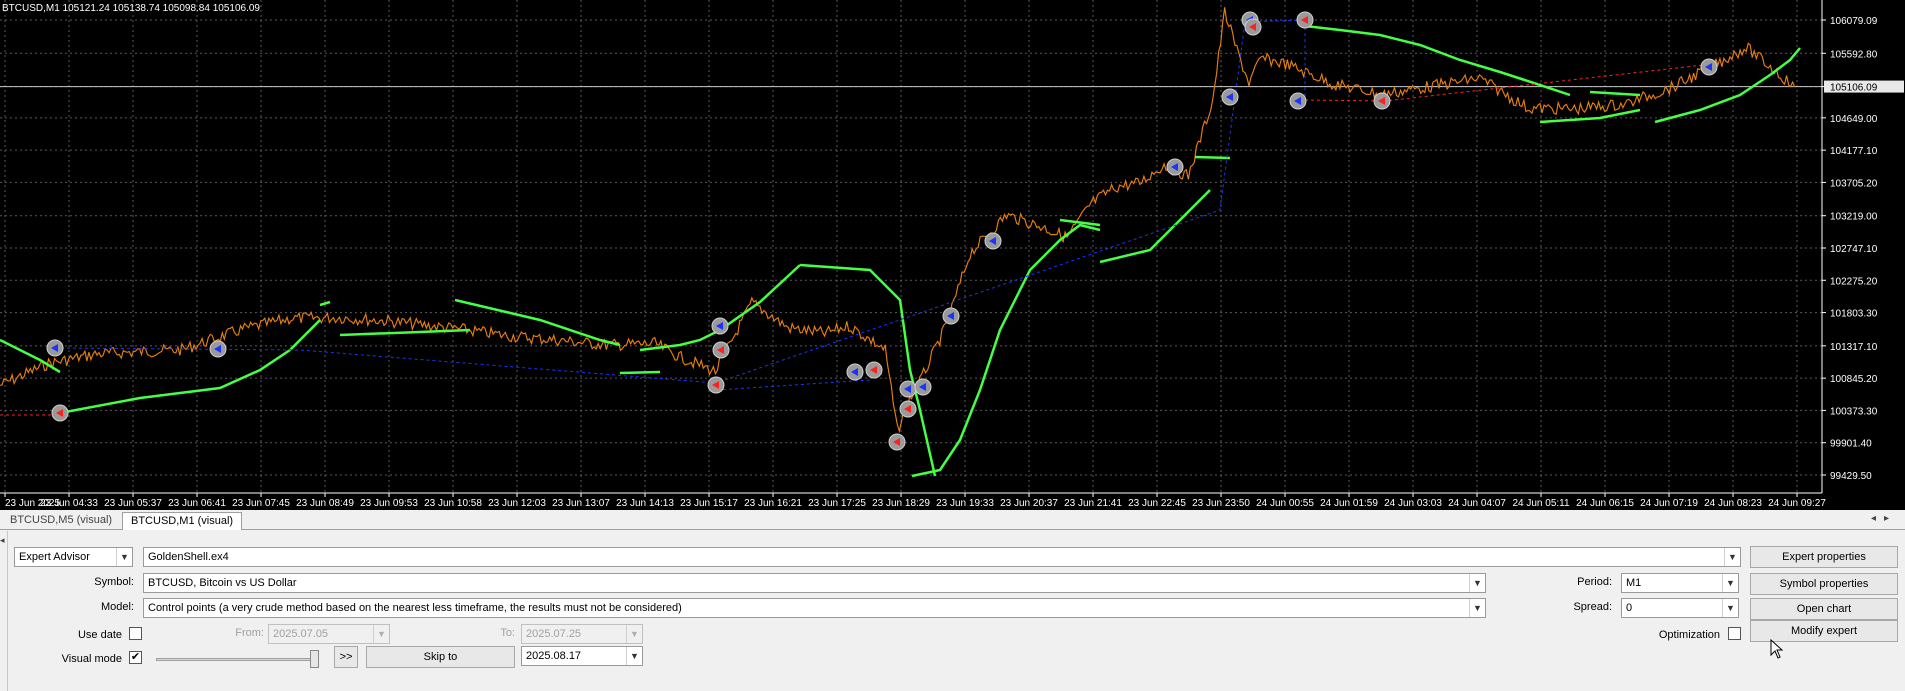  I want to click on price-tick-label: 100845.20, so click(1854, 379).